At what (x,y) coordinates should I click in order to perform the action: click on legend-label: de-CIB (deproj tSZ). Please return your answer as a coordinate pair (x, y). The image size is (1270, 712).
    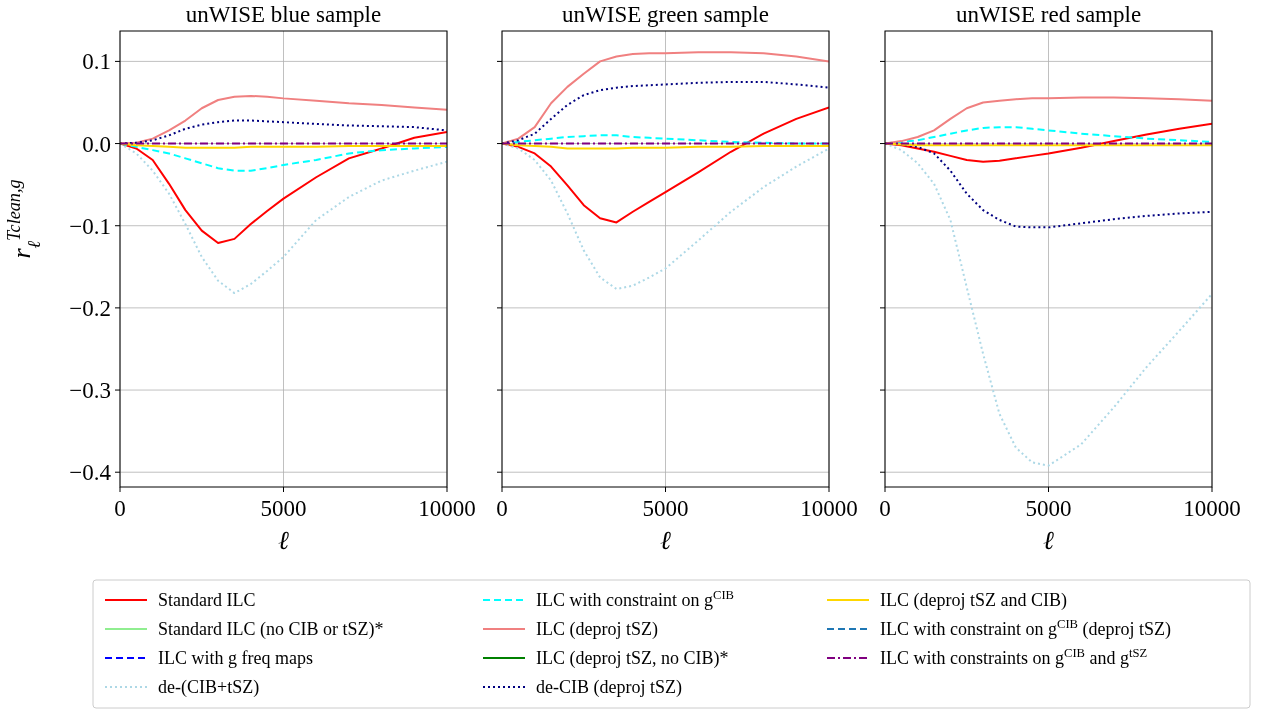
    Looking at the image, I should click on (609, 687).